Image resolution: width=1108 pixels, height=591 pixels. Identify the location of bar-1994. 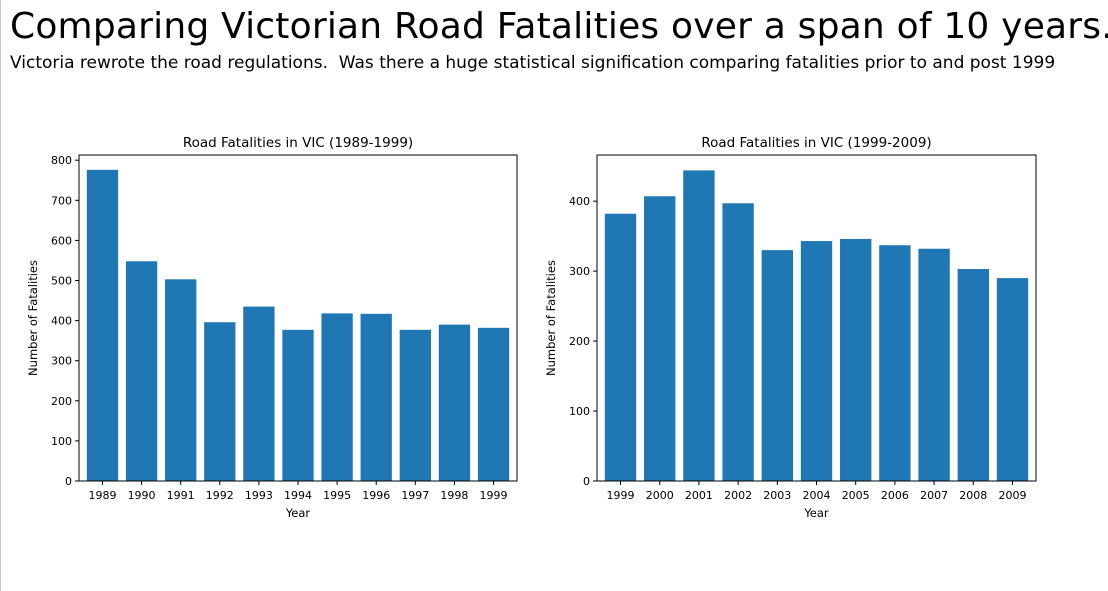
(298, 405).